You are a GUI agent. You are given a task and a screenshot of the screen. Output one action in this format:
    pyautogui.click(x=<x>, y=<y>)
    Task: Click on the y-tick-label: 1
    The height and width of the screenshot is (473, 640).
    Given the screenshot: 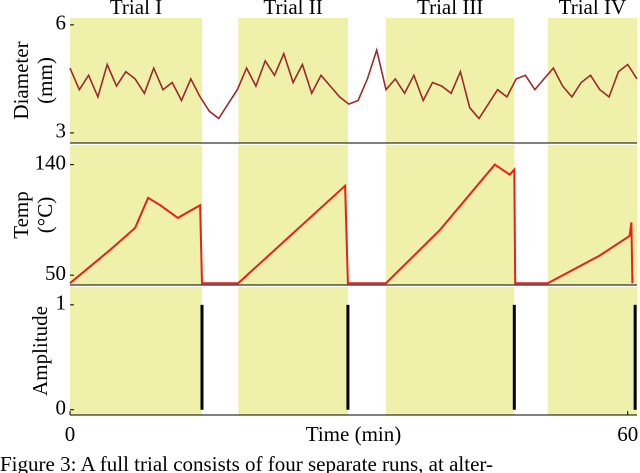 What is the action you would take?
    pyautogui.click(x=61, y=303)
    